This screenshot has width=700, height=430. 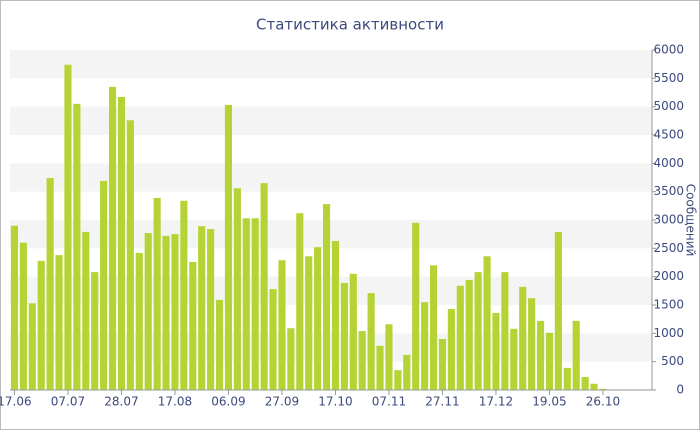 What do you see at coordinates (282, 402) in the screenshot?
I see `x-tick-label: 27.09` at bounding box center [282, 402].